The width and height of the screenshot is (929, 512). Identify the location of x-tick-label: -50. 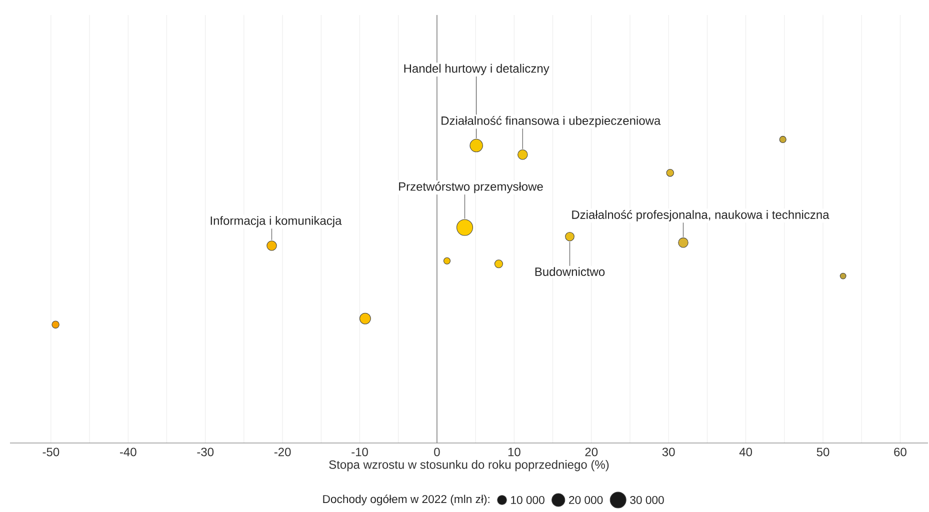
(51, 452).